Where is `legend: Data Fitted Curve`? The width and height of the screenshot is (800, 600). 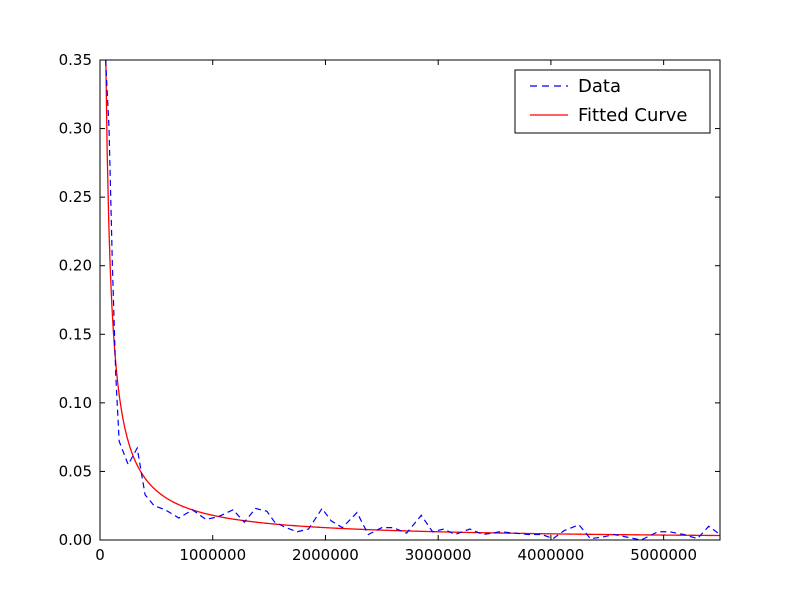 legend: Data Fitted Curve is located at coordinates (612, 101).